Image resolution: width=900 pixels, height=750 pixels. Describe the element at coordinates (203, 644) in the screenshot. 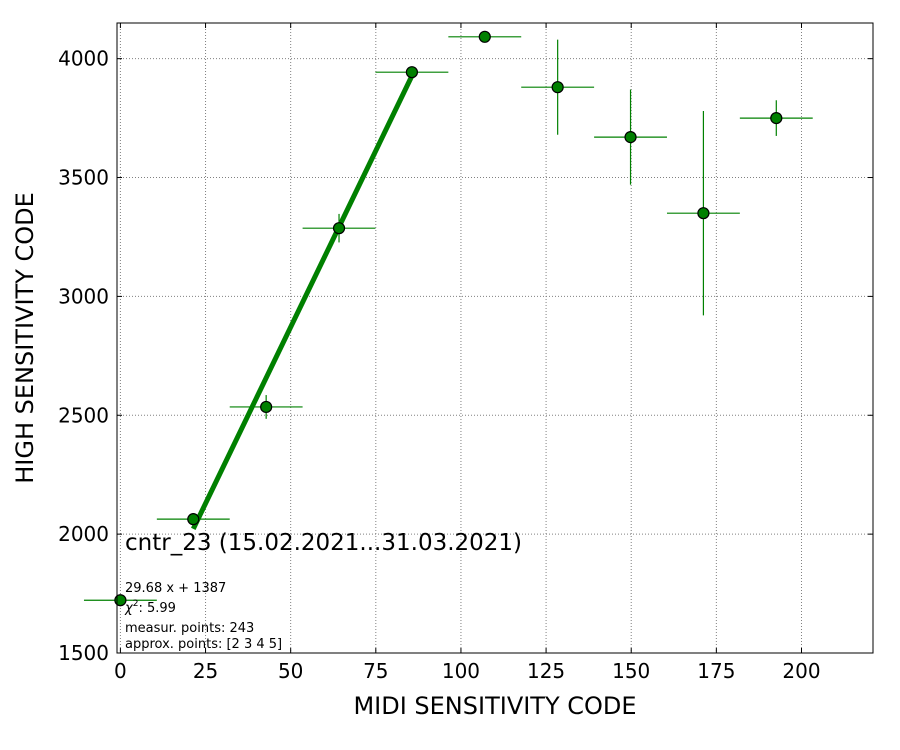

I see `annotation-approx: approx. points: [2 3 4 5]` at that location.